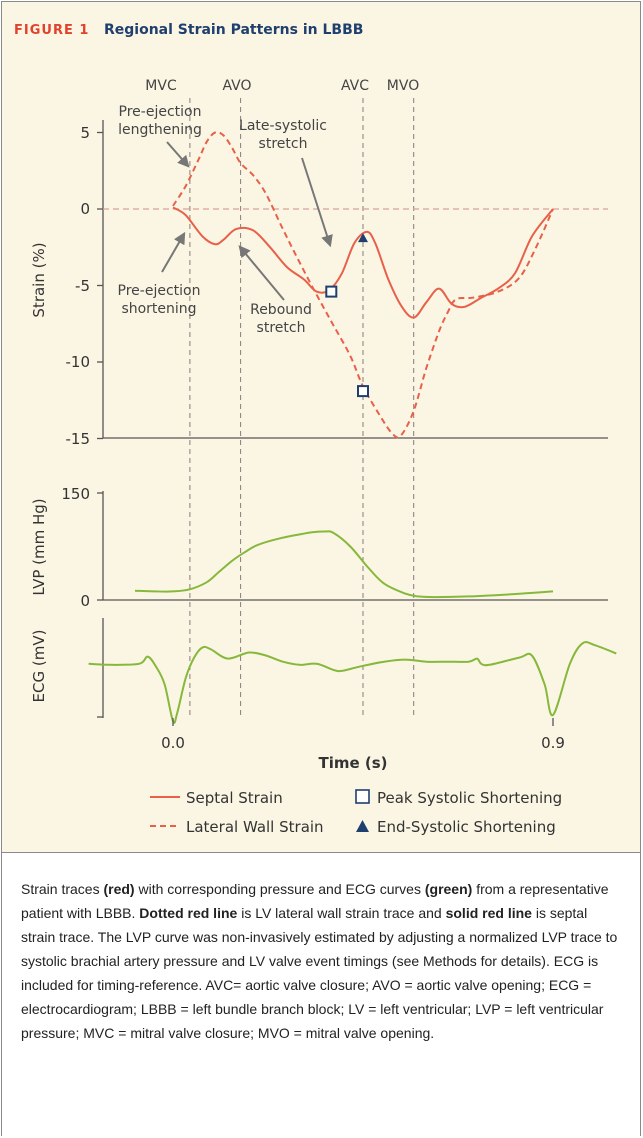 This screenshot has height=1138, width=643. I want to click on strain-tick-m5: -5, so click(82, 286).